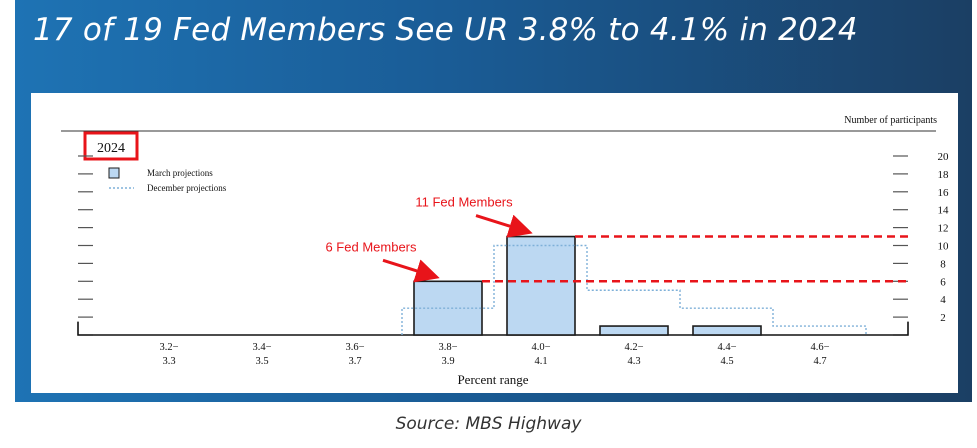 This screenshot has height=448, width=977. What do you see at coordinates (944, 157) in the screenshot?
I see `y-tick-label: 20` at bounding box center [944, 157].